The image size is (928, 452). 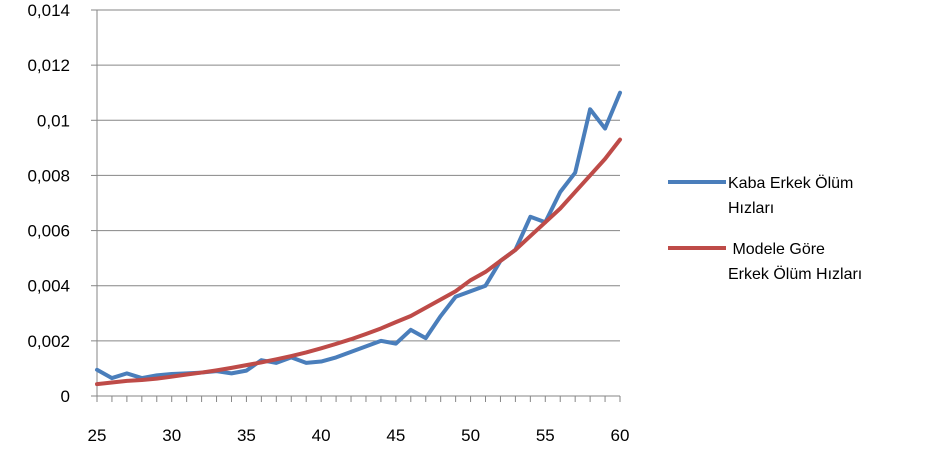 I want to click on y-tick-label: 0,004, so click(x=48, y=286).